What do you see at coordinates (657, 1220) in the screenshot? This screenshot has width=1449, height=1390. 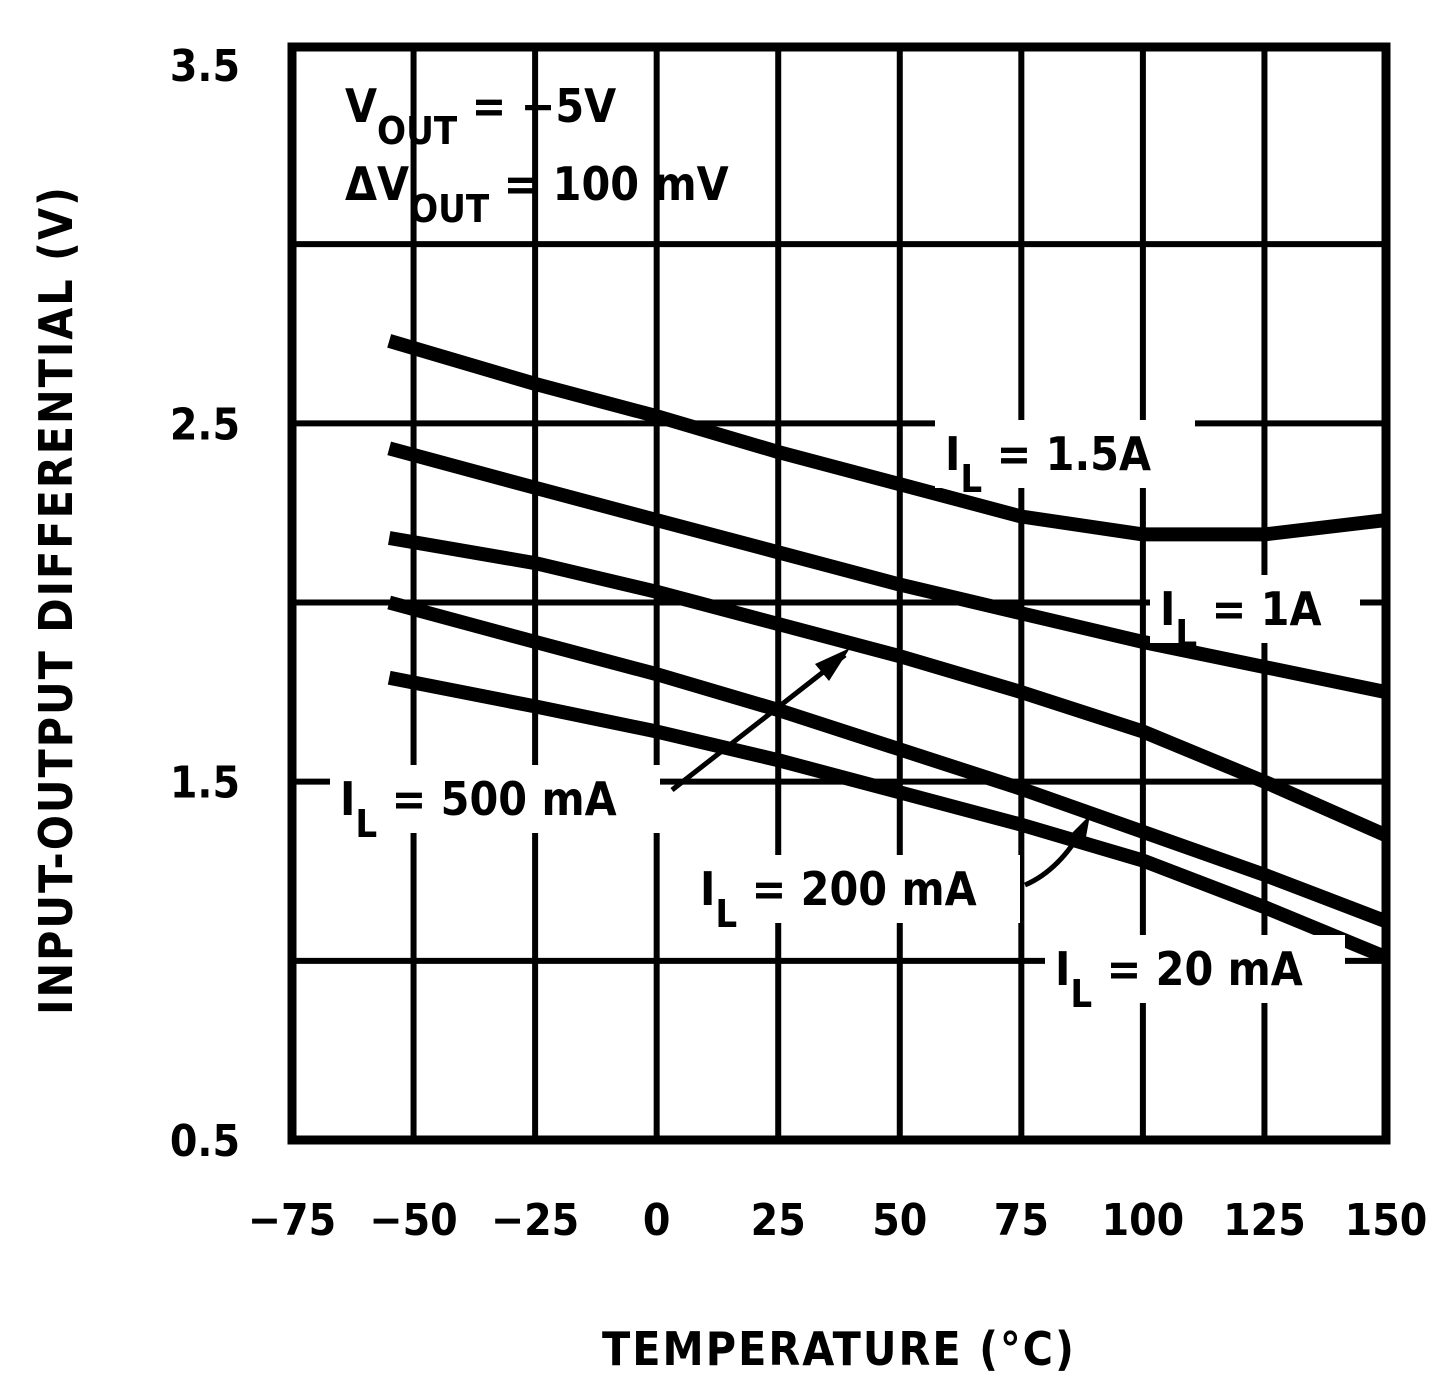 I see `x-tick-label: 0` at bounding box center [657, 1220].